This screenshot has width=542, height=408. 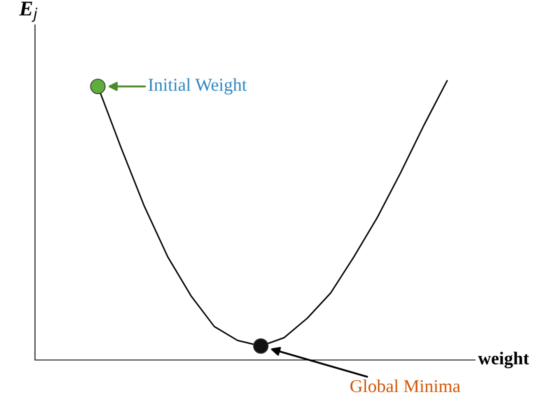 I want to click on y-axis-title: E$_{j}$, so click(x=28, y=12).